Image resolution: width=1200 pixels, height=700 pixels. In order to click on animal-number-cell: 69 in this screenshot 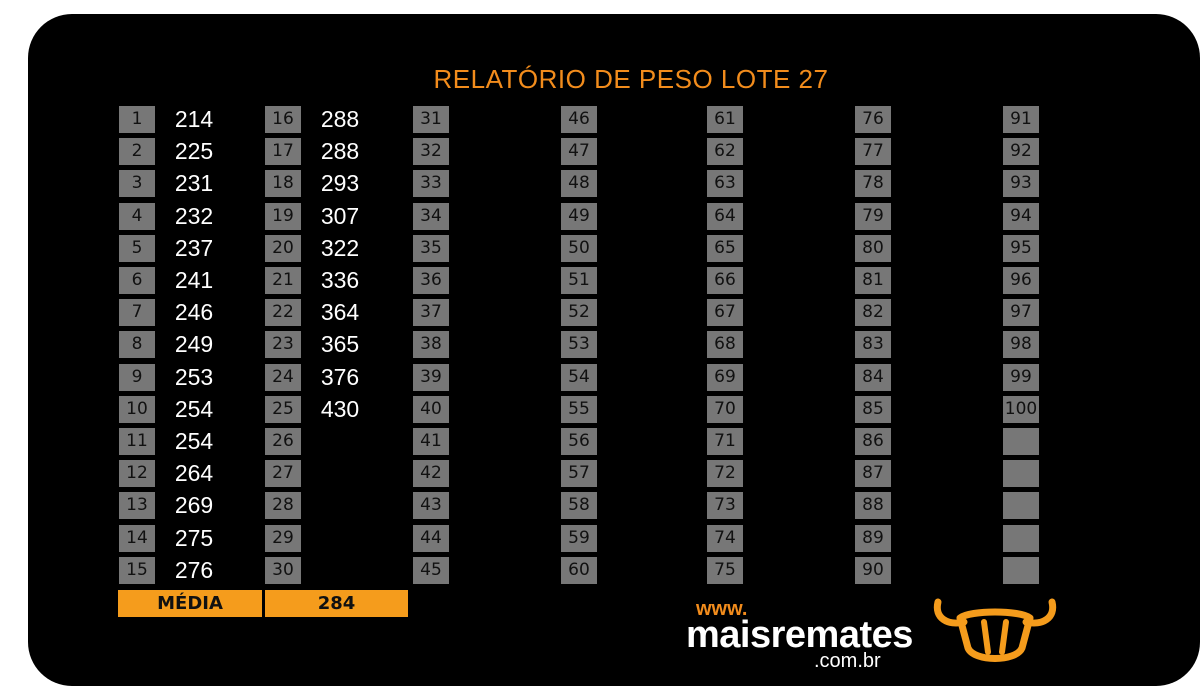, I will do `click(725, 377)`.